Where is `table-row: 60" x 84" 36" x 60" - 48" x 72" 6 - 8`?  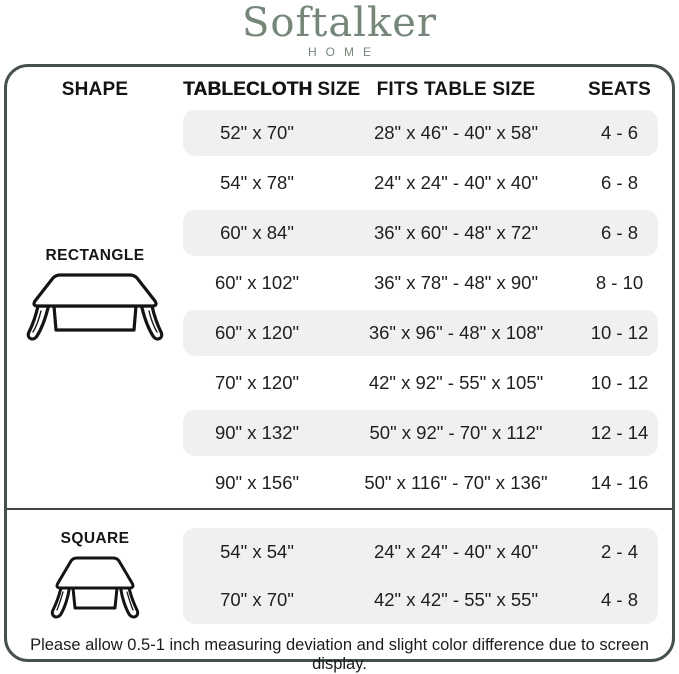
table-row: 60" x 84" 36" x 60" - 48" x 72" 6 - 8 is located at coordinates (339, 233).